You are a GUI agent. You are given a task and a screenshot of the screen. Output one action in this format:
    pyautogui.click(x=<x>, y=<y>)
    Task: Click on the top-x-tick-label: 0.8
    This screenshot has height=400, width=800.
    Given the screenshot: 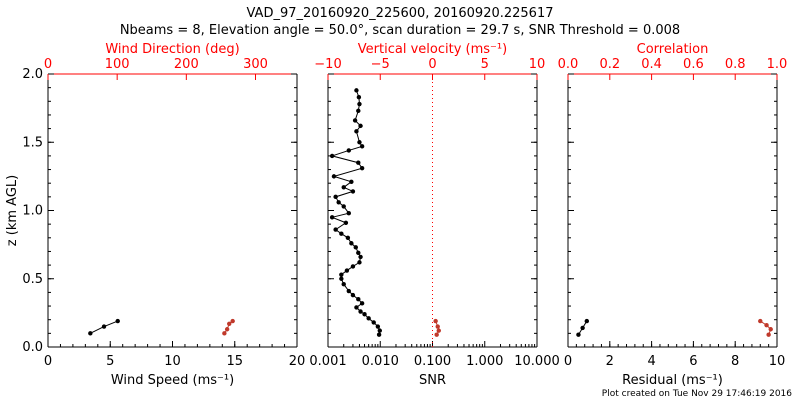 What is the action you would take?
    pyautogui.click(x=735, y=64)
    